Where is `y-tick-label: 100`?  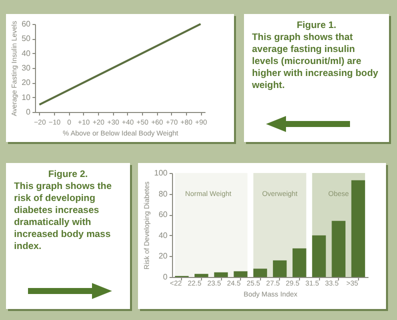 y-tick-label: 100 is located at coordinates (161, 173).